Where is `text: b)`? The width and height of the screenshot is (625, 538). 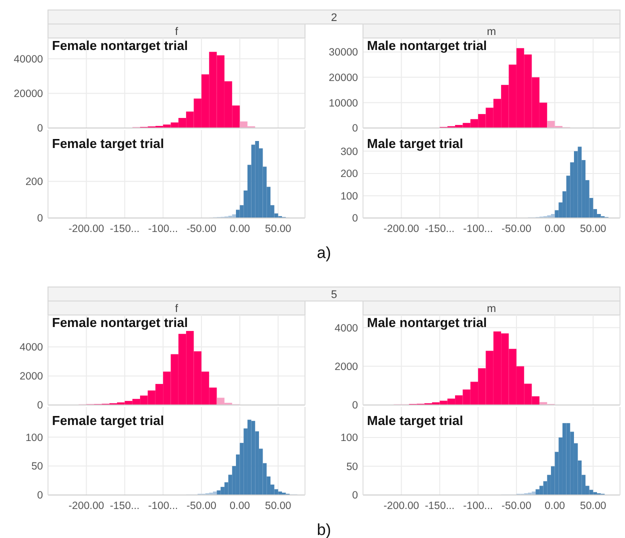
text: b) is located at coordinates (324, 530).